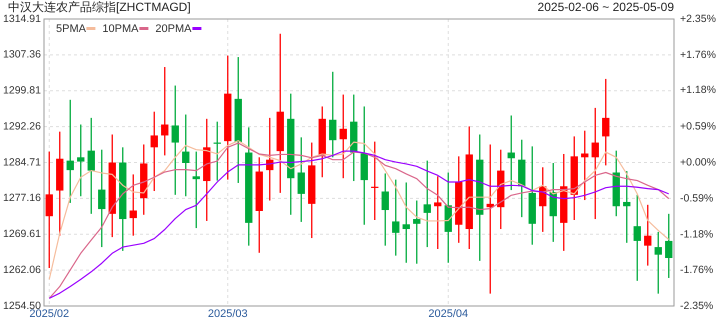  What do you see at coordinates (22, 198) in the screenshot?
I see `y-tick-label: 1277.16` at bounding box center [22, 198].